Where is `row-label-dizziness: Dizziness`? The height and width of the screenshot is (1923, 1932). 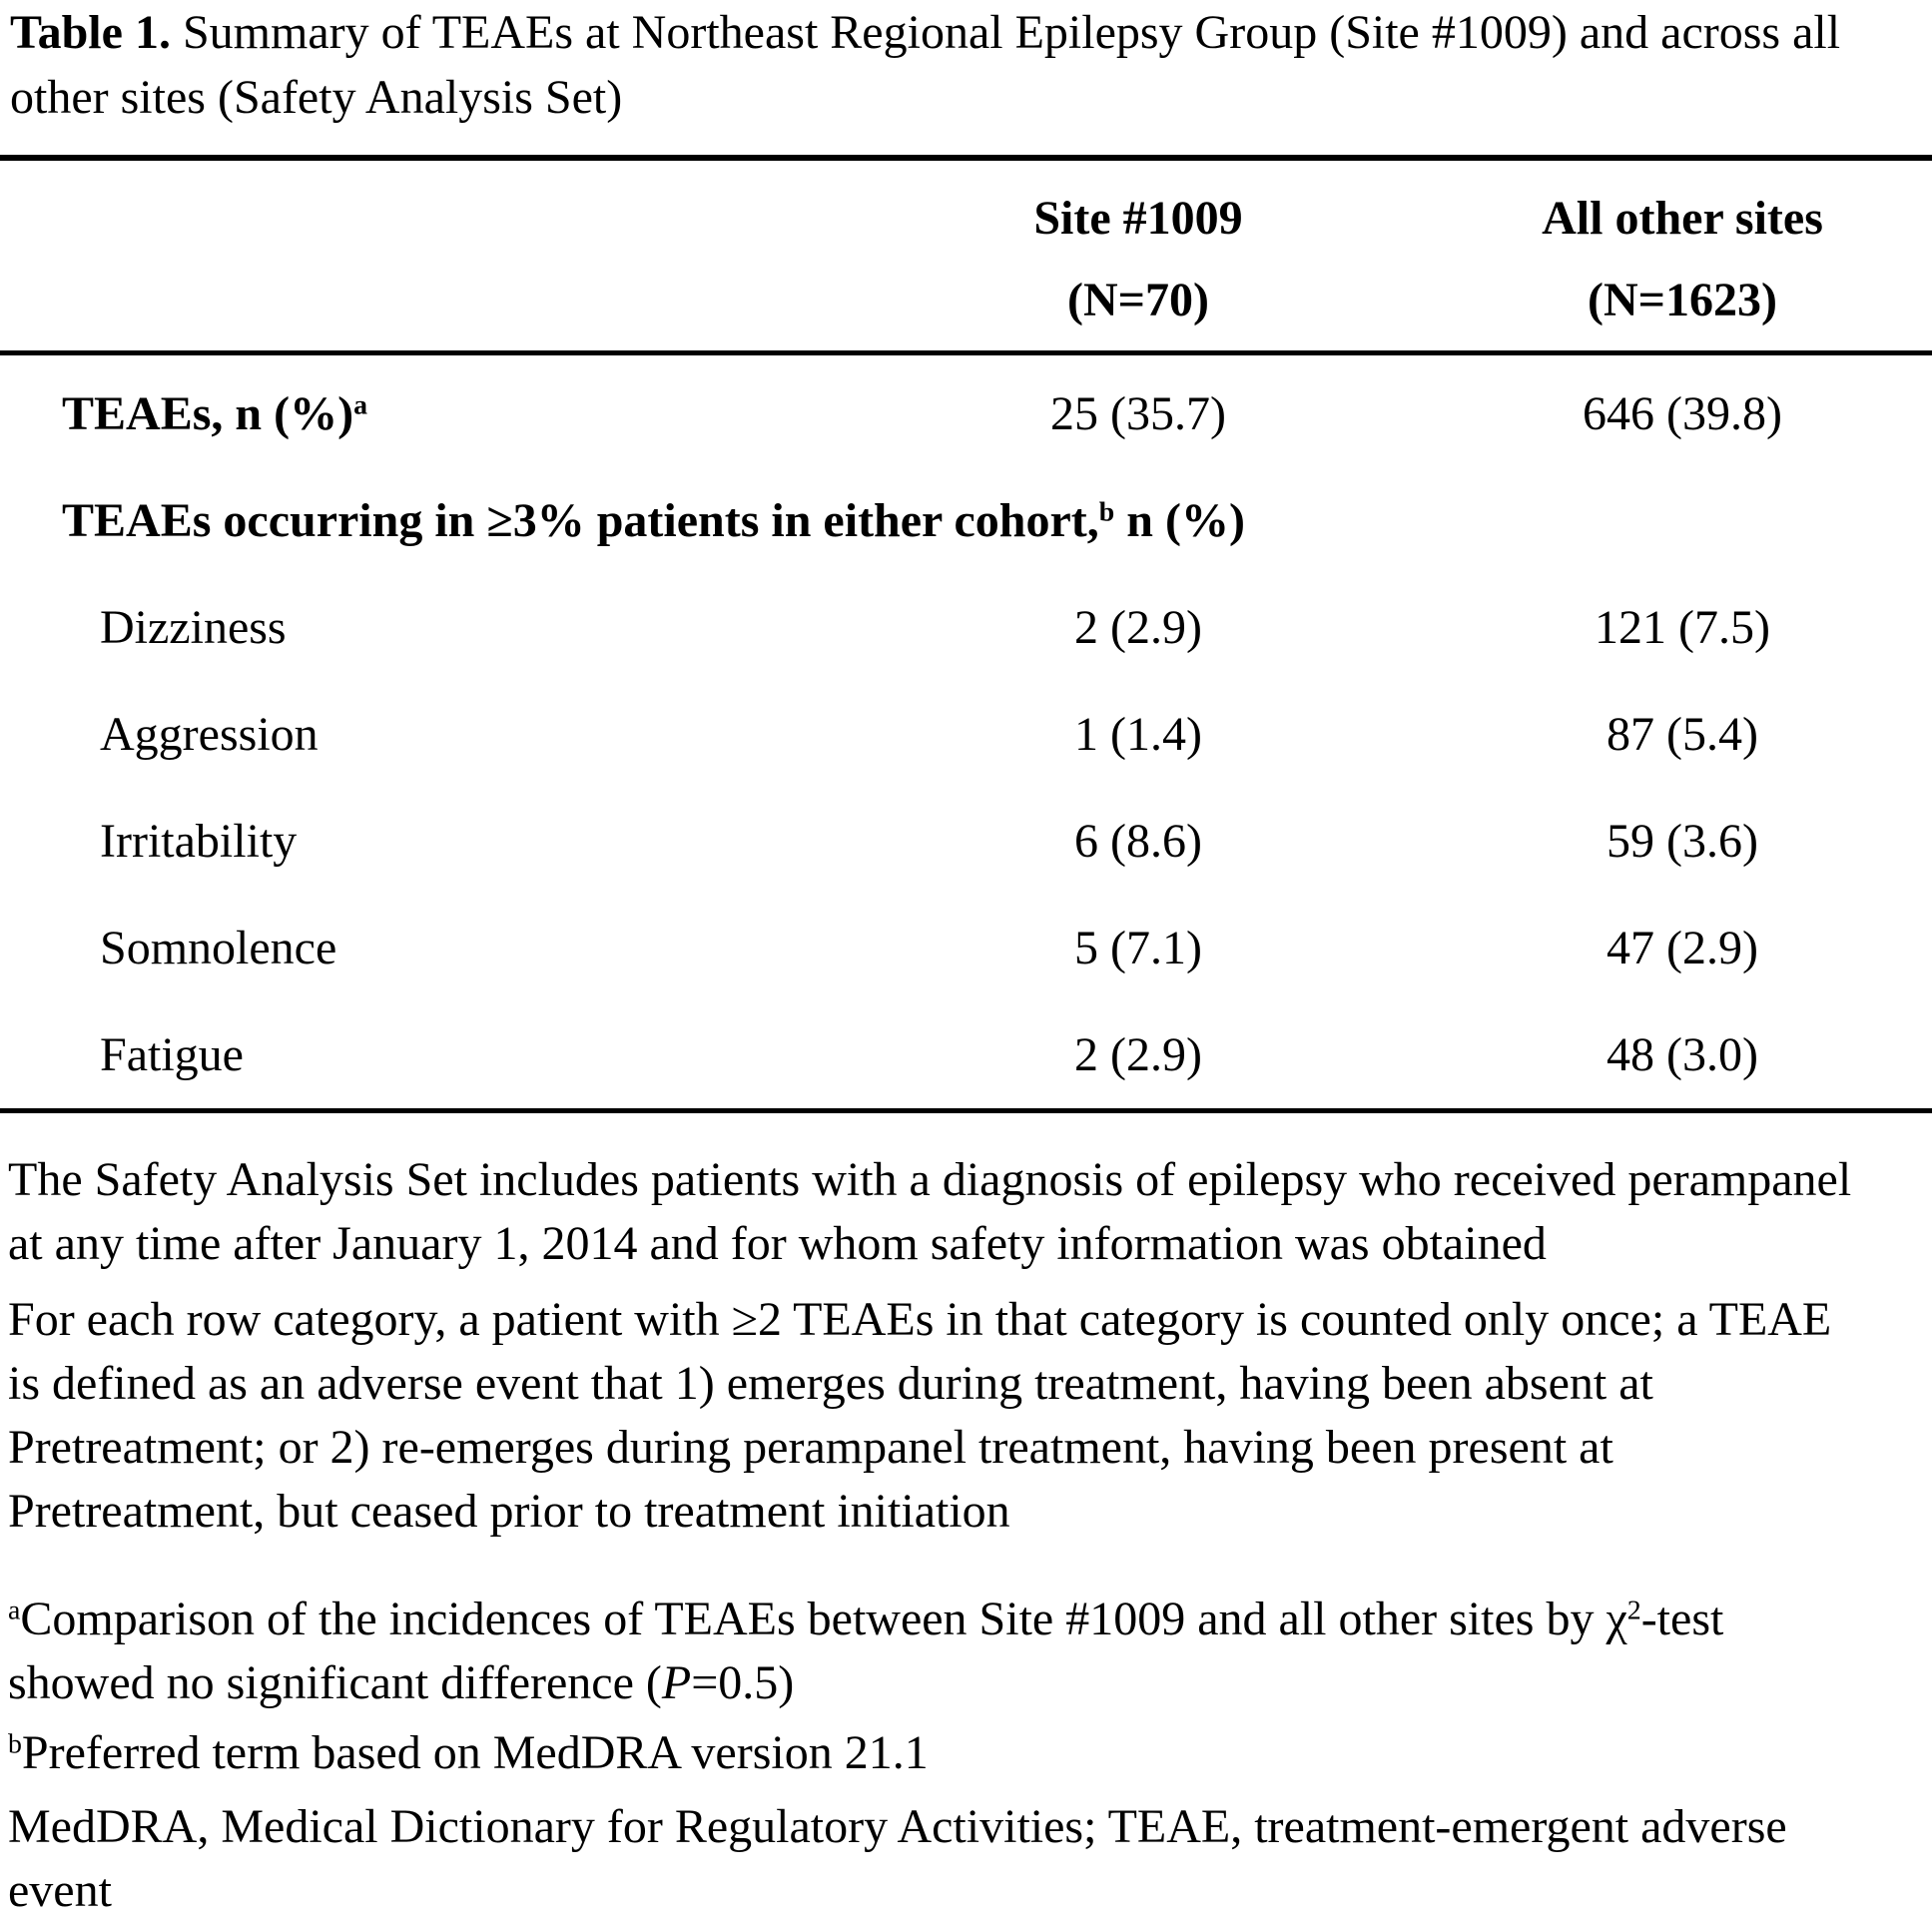 row-label-dizziness: Dizziness is located at coordinates (194, 627).